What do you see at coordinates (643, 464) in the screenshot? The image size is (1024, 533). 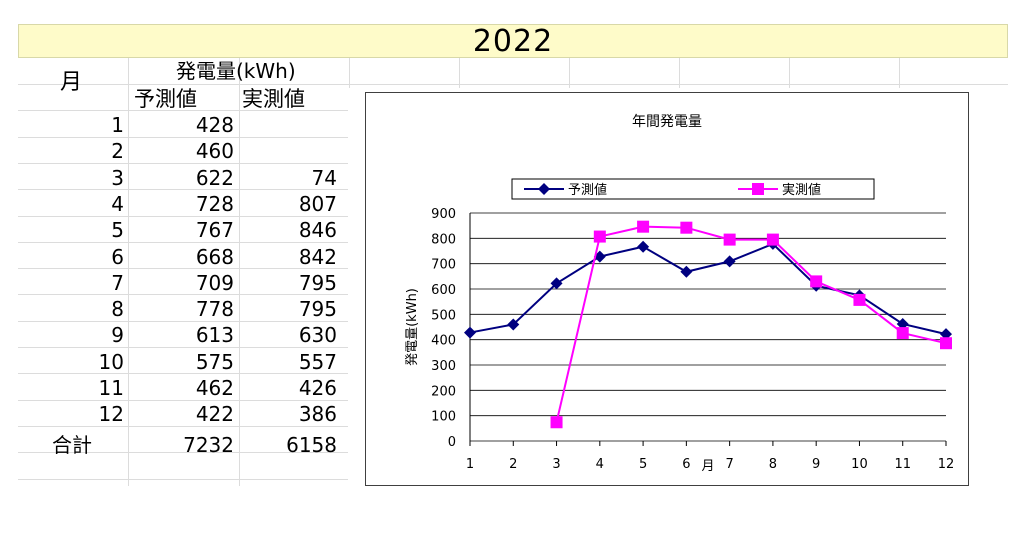 I see `x-tick-label: 5` at bounding box center [643, 464].